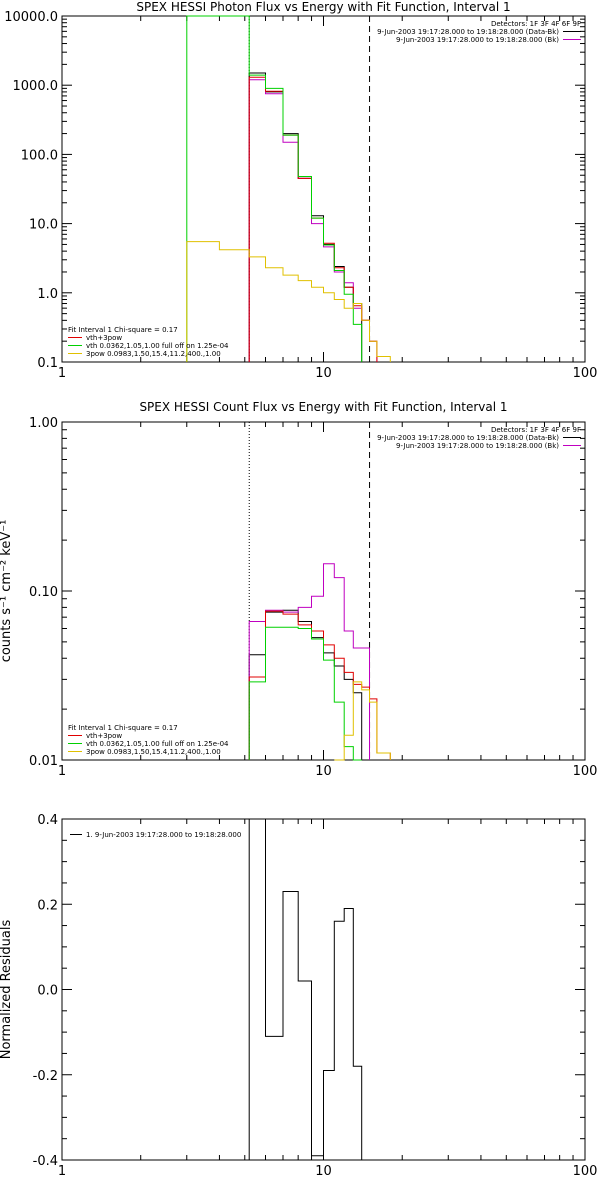 This screenshot has height=1200, width=600. What do you see at coordinates (43, 761) in the screenshot?
I see `y-tick-label: 0.01` at bounding box center [43, 761].